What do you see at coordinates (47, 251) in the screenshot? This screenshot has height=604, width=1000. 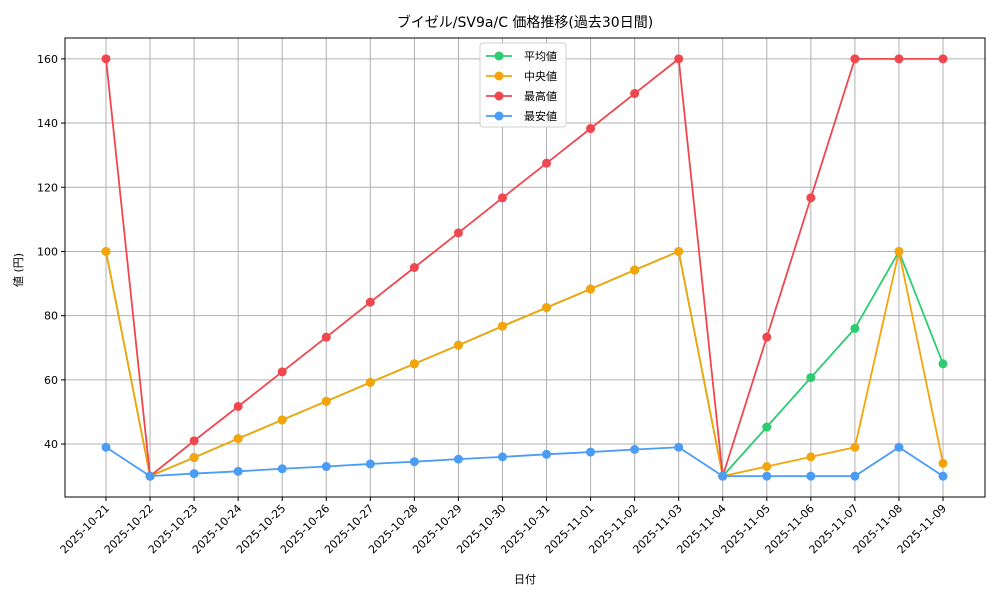 I see `y-tick-label: 100` at bounding box center [47, 251].